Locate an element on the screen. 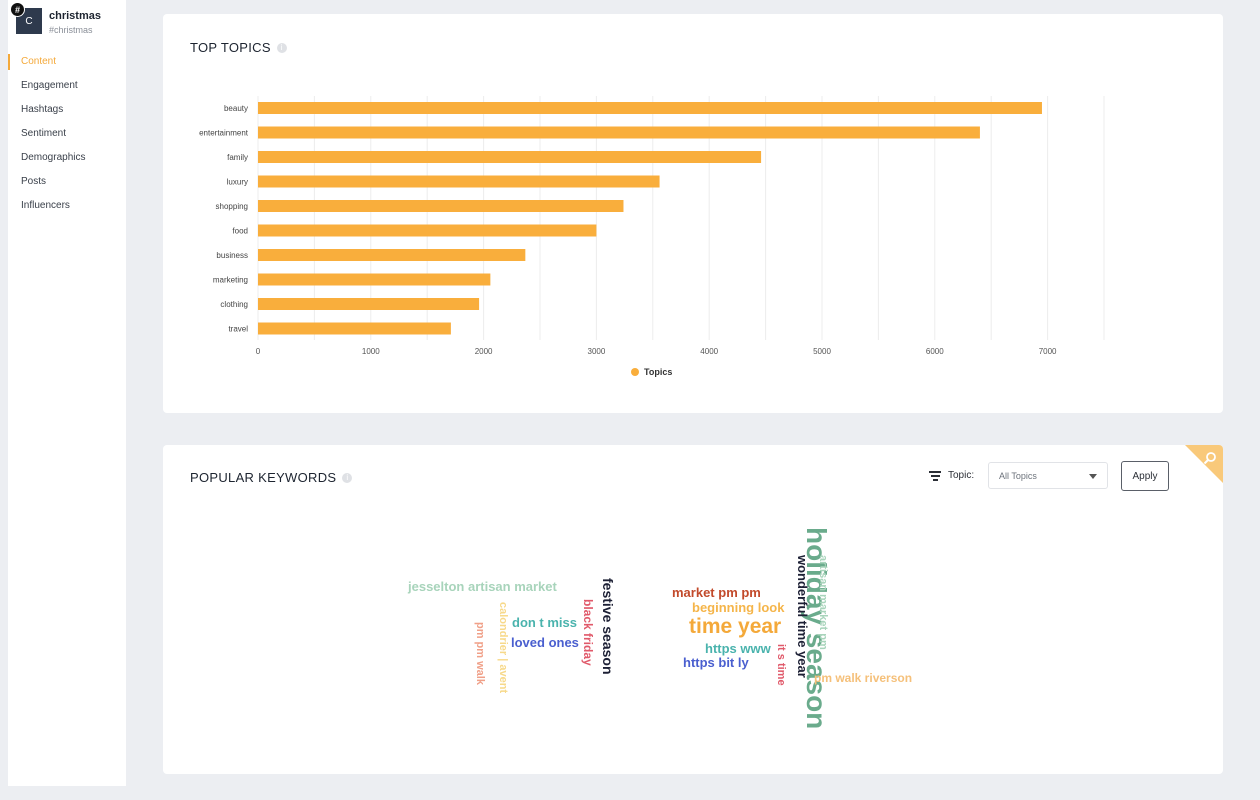  bar-entertainment is located at coordinates (619, 132).